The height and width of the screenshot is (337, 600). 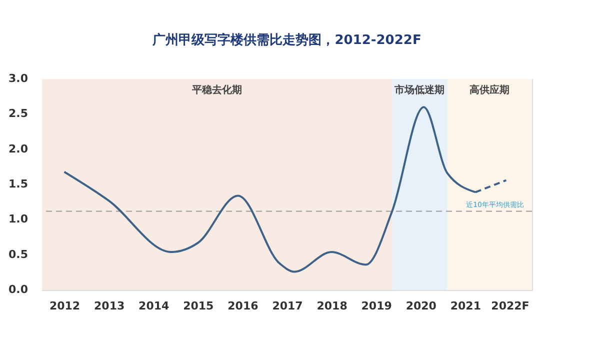 What do you see at coordinates (376, 306) in the screenshot?
I see `x-tick-label: 2019` at bounding box center [376, 306].